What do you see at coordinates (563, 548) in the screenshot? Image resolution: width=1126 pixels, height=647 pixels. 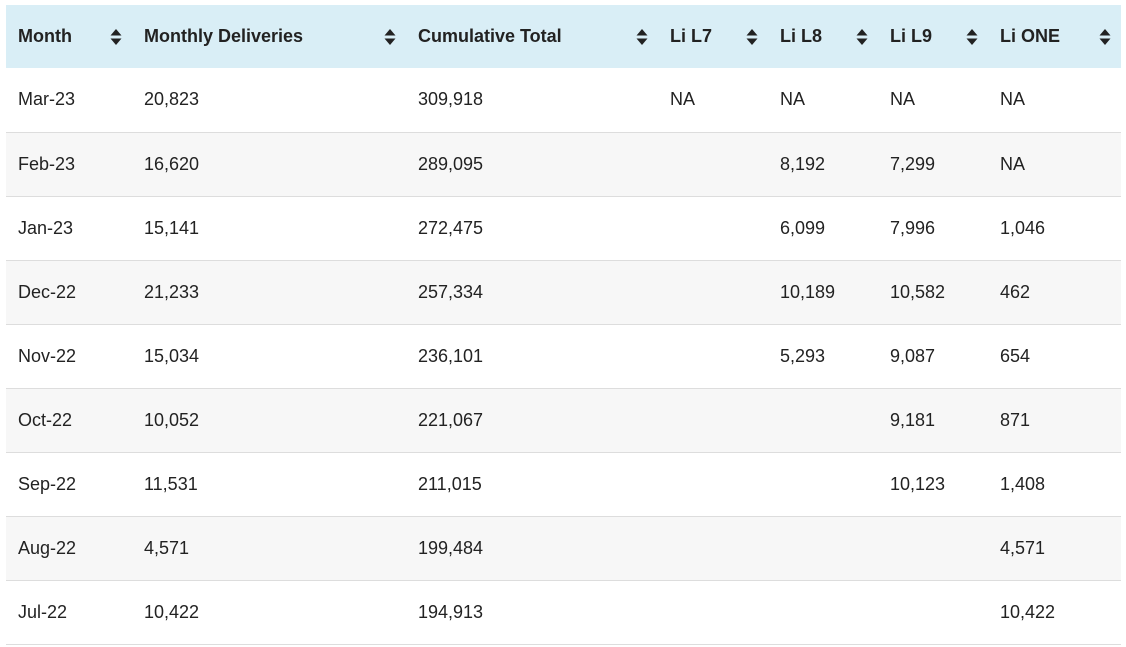 I see `table-row: Aug-22 4,571 199,484 4,571` at bounding box center [563, 548].